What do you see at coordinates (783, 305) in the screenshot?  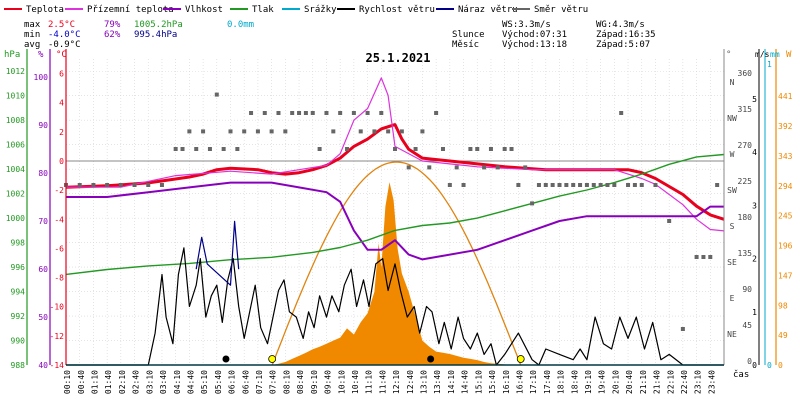 I see `solar-tick-label: 98` at bounding box center [783, 305].